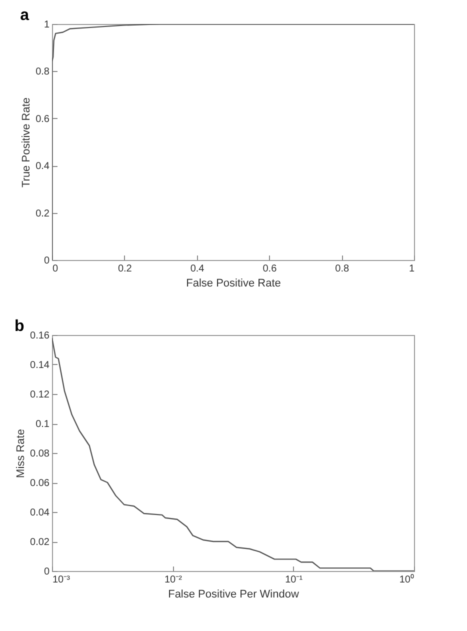  Describe the element at coordinates (19, 326) in the screenshot. I see `chart-title: b` at that location.